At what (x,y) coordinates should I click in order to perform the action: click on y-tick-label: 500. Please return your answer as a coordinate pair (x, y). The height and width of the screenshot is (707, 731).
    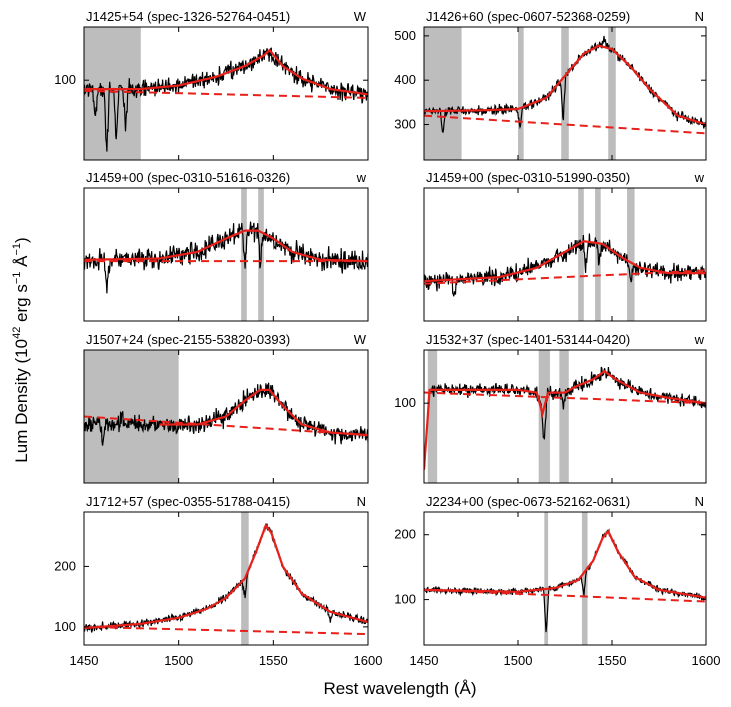
    Looking at the image, I should click on (405, 35).